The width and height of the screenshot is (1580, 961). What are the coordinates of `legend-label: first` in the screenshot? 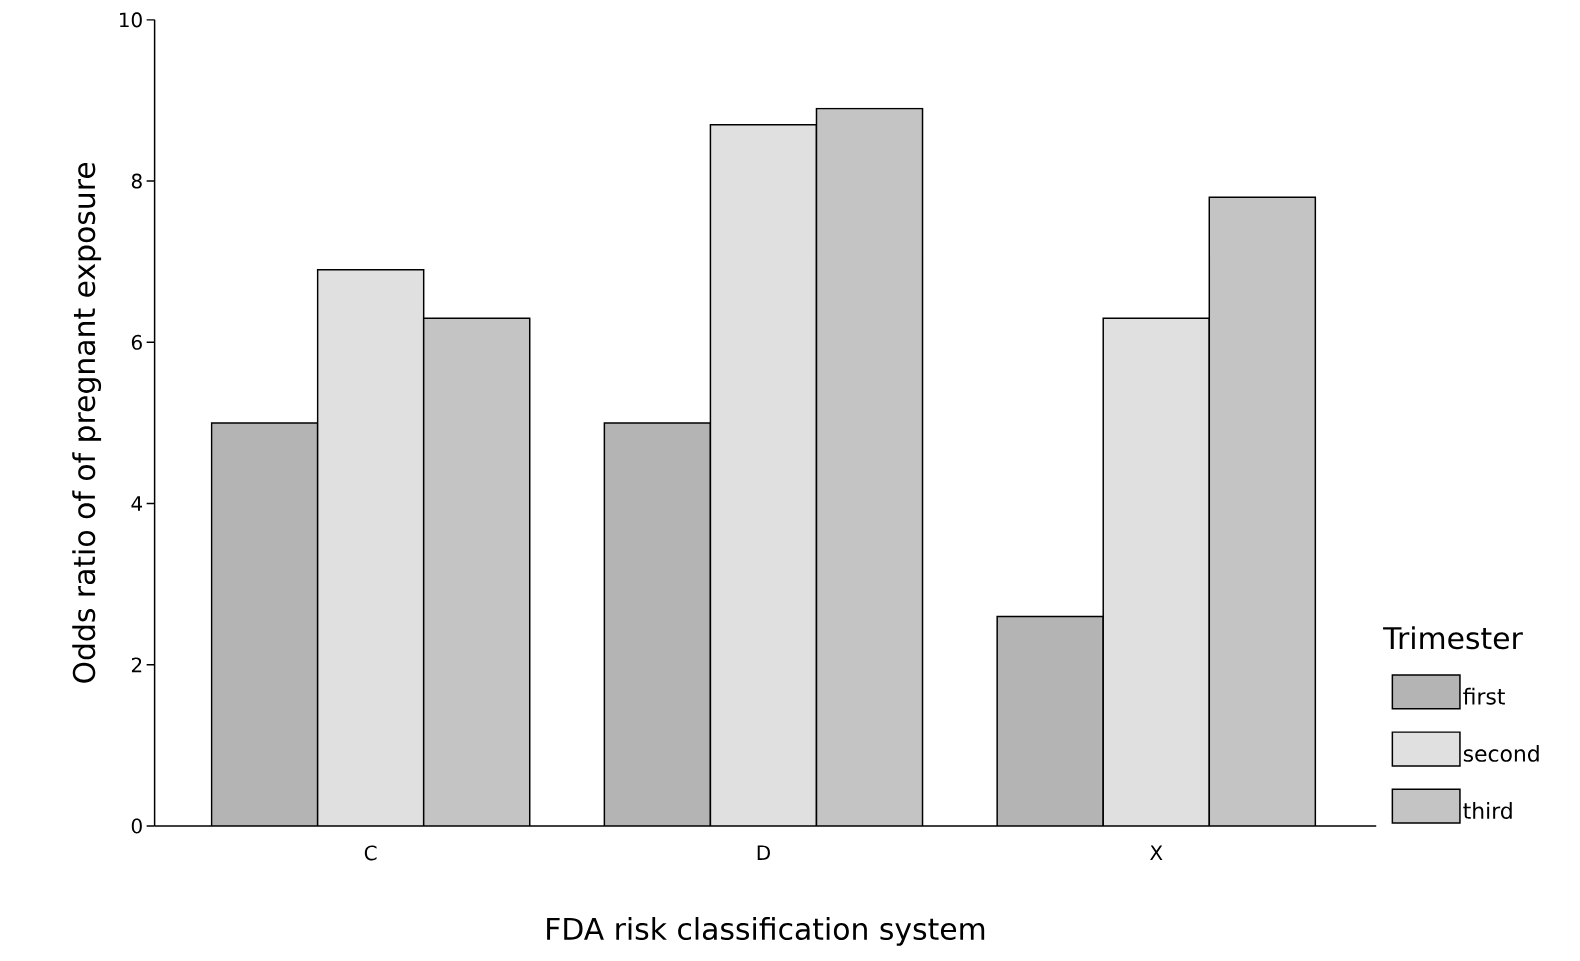 It's located at (1484, 696).